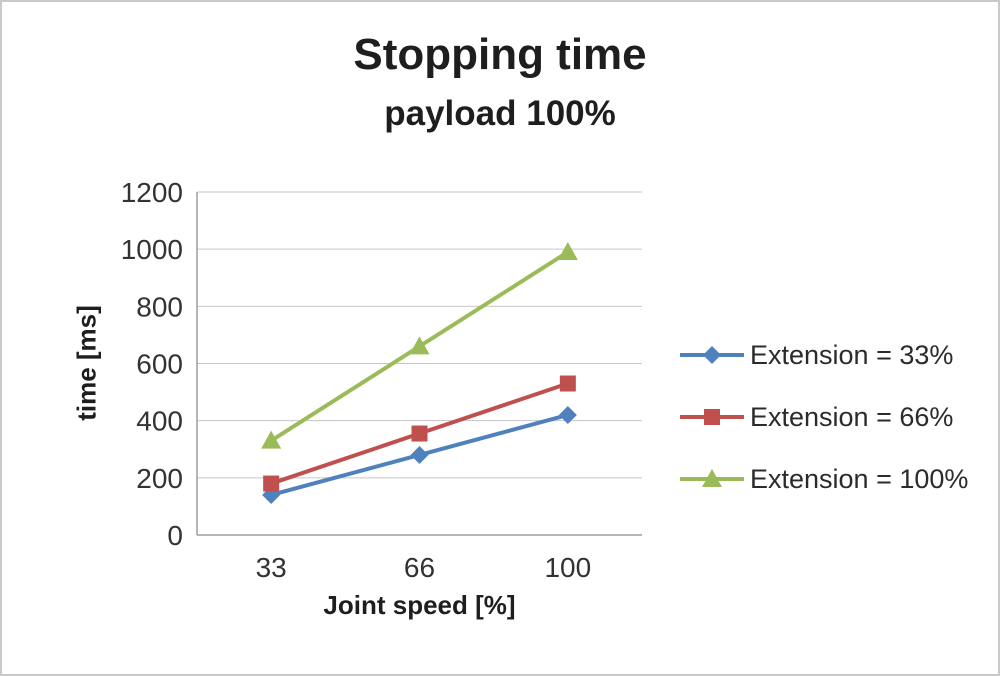 The width and height of the screenshot is (1000, 676). I want to click on legend-line-square-icon, so click(712, 417).